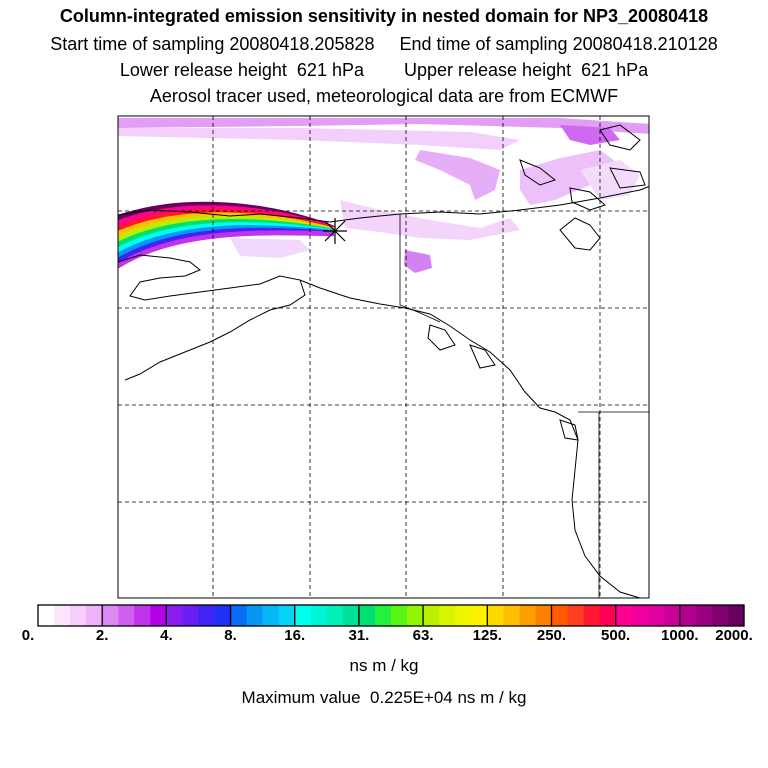  What do you see at coordinates (734, 635) in the screenshot?
I see `colorbar-tick-label: 2000.` at bounding box center [734, 635].